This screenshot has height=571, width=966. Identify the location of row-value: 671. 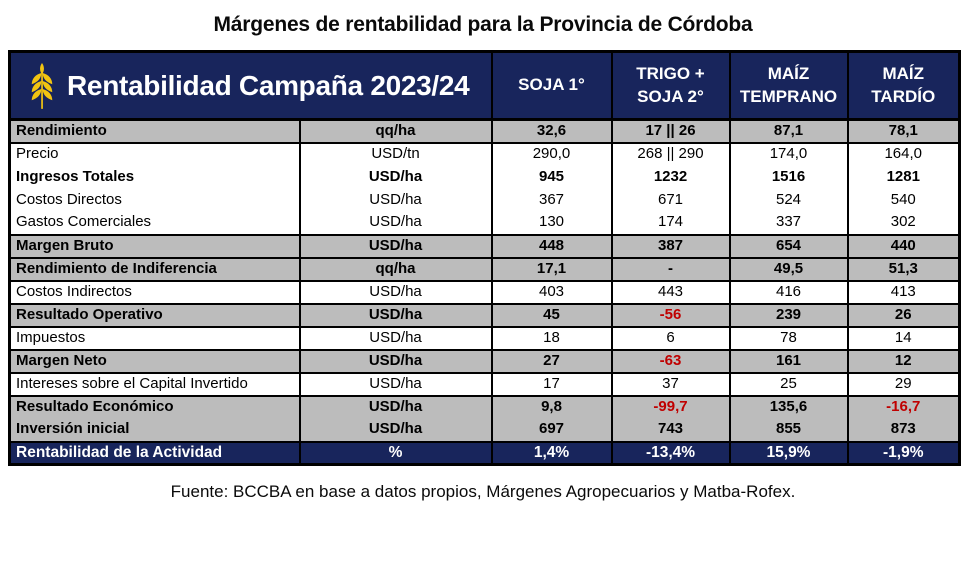
(670, 200).